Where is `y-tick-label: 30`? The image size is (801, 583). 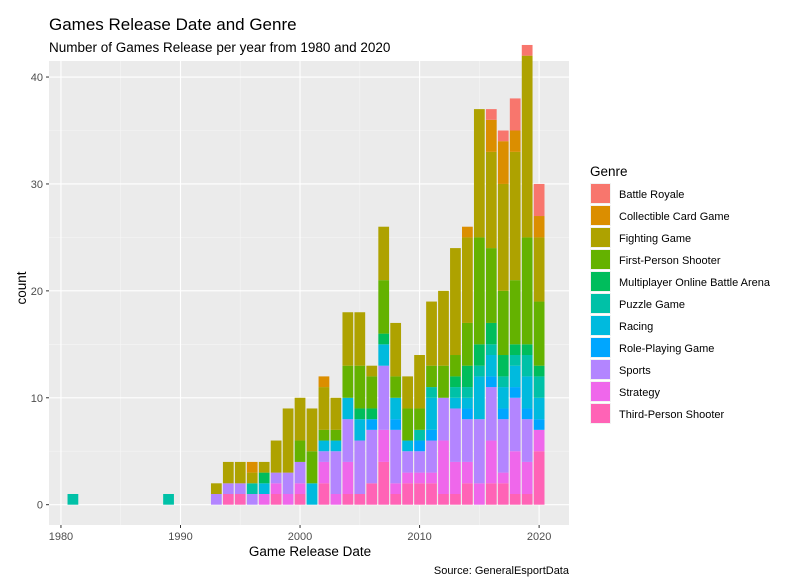 y-tick-label: 30 is located at coordinates (37, 185).